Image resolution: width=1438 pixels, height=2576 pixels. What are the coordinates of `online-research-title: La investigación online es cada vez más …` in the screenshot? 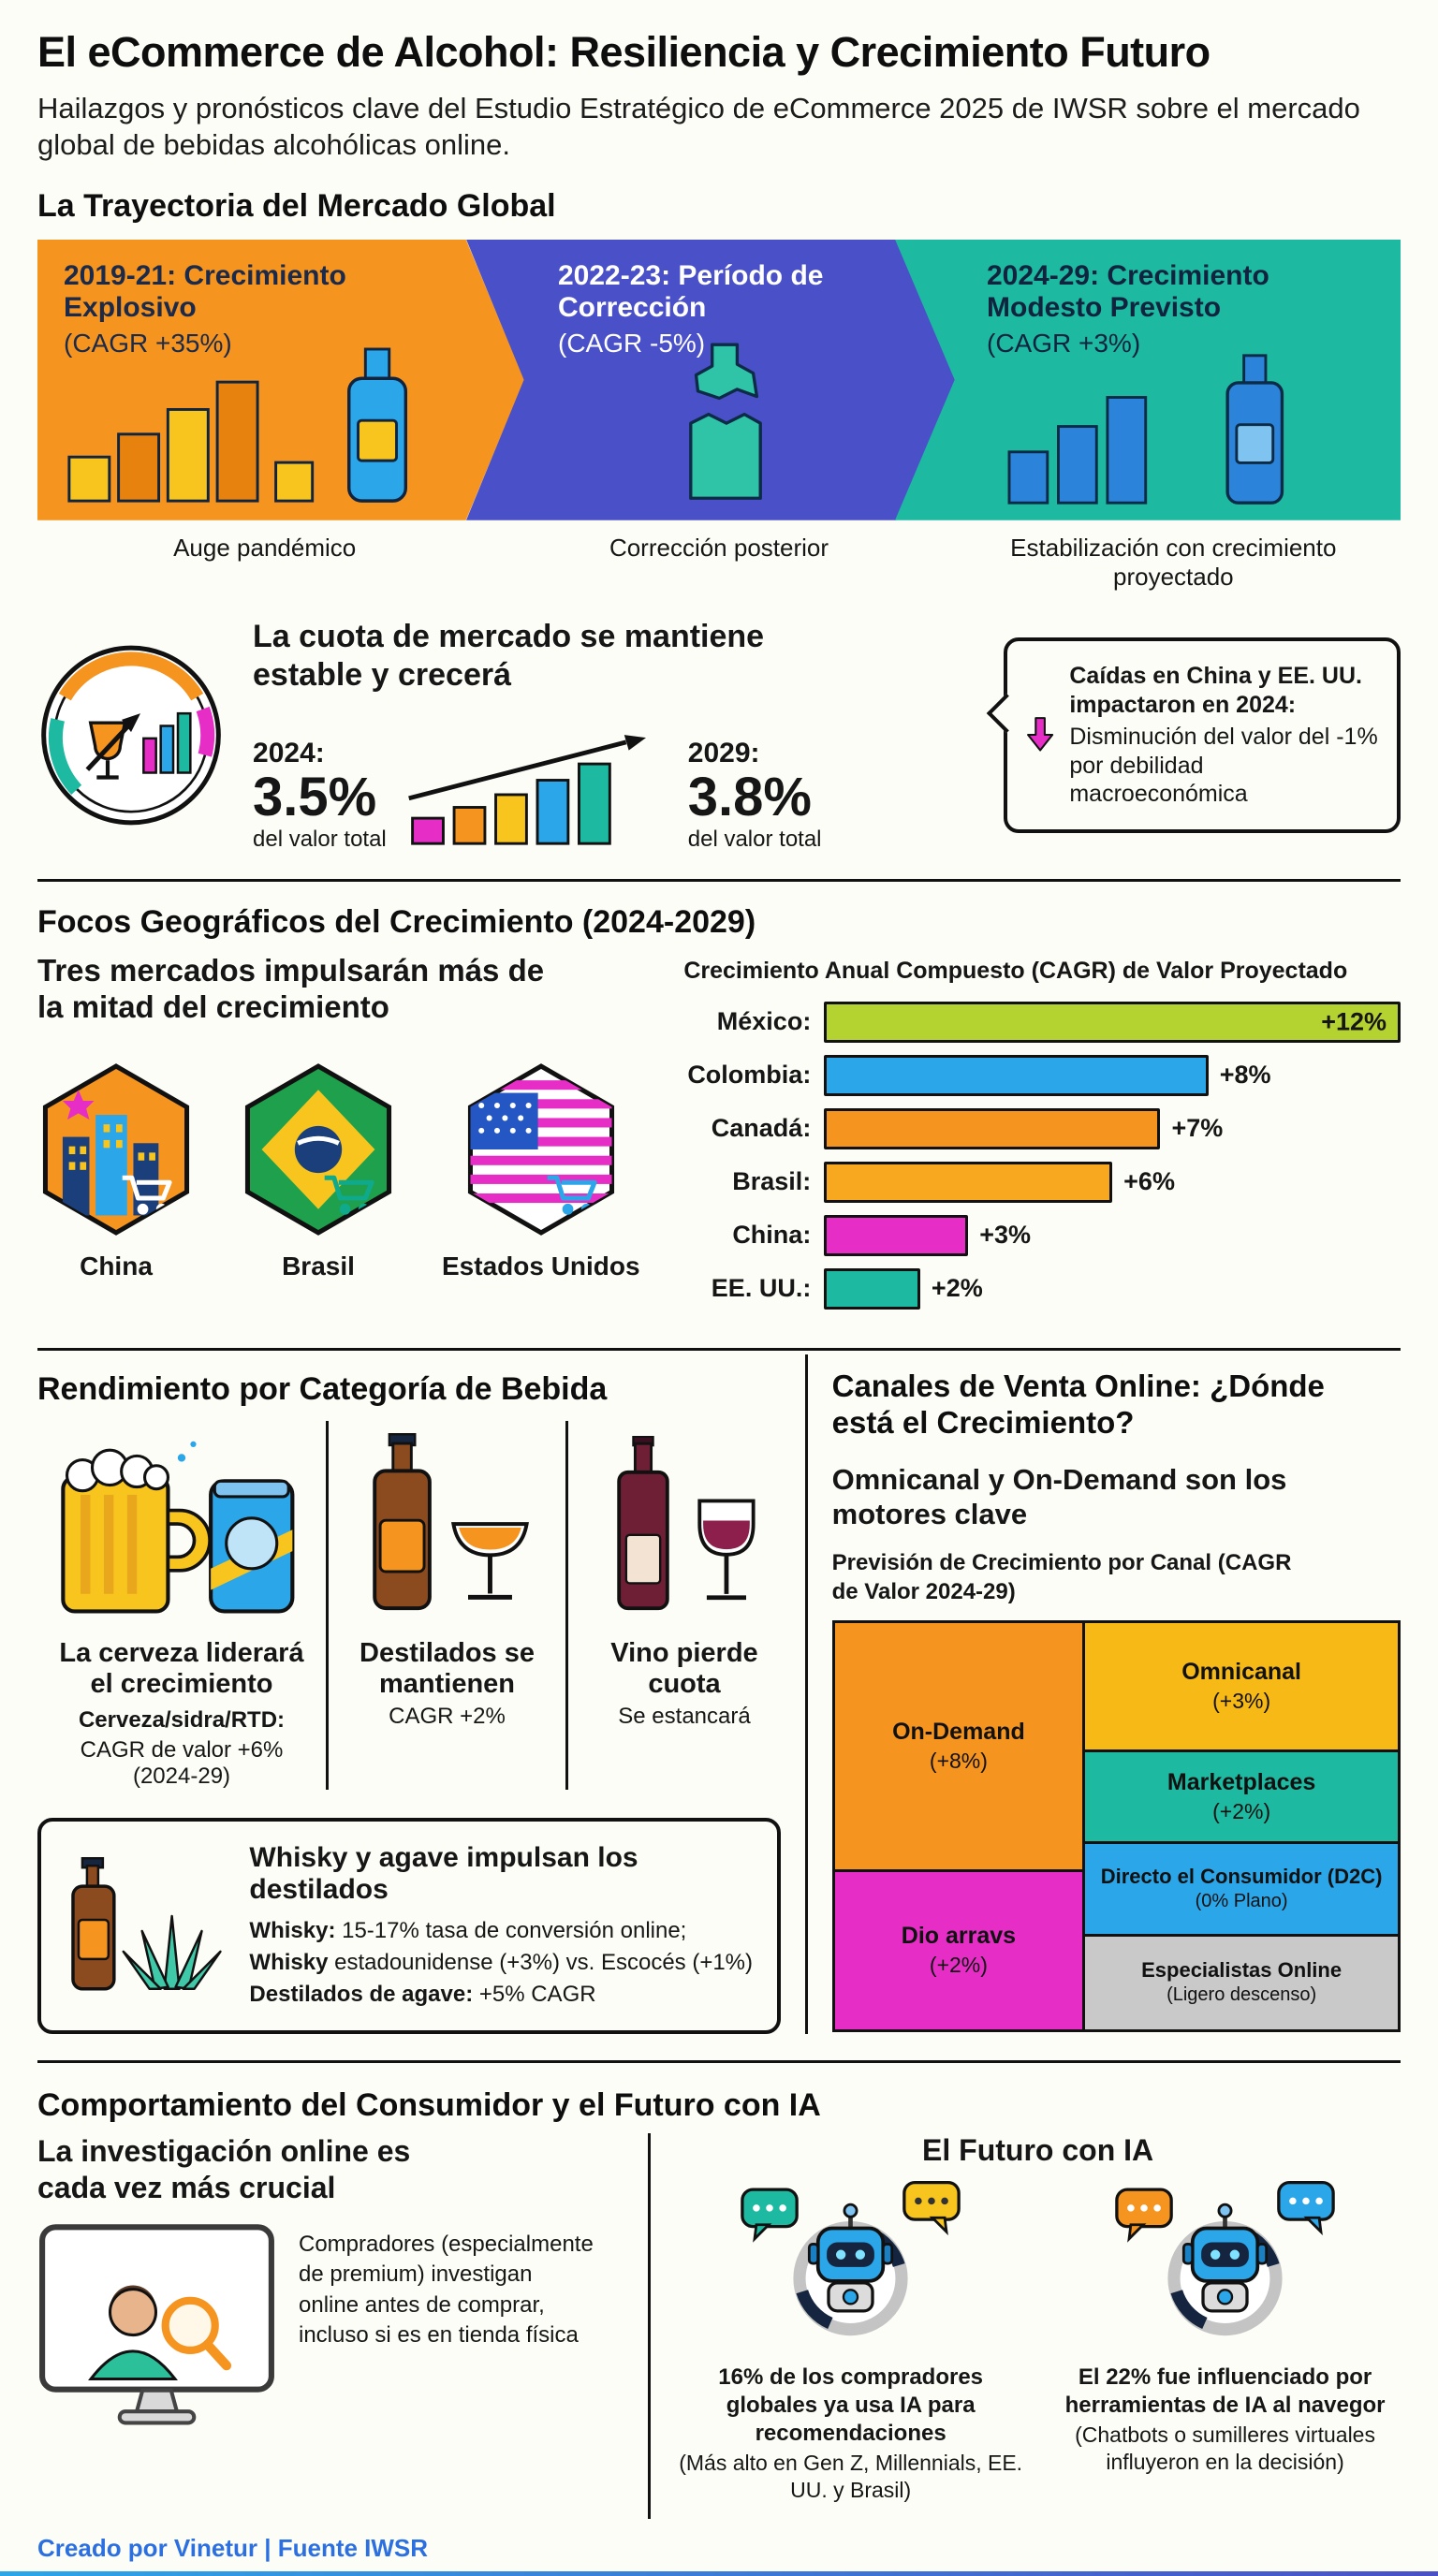 It's located at (224, 2169).